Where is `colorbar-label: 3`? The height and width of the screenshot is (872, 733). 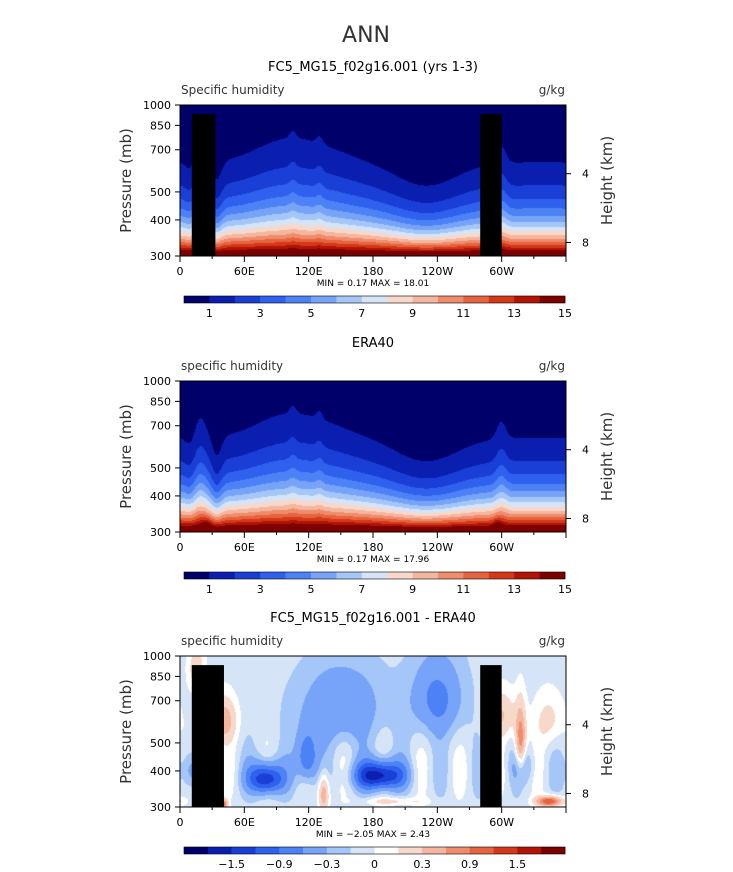
colorbar-label: 3 is located at coordinates (260, 313).